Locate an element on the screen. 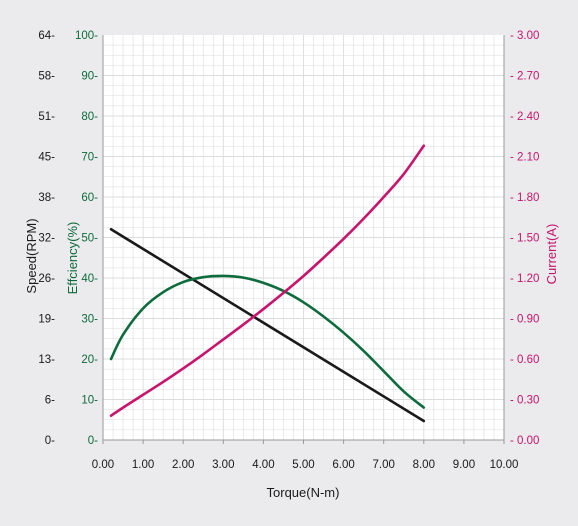  speed-tick-label: 51- is located at coordinates (46, 117).